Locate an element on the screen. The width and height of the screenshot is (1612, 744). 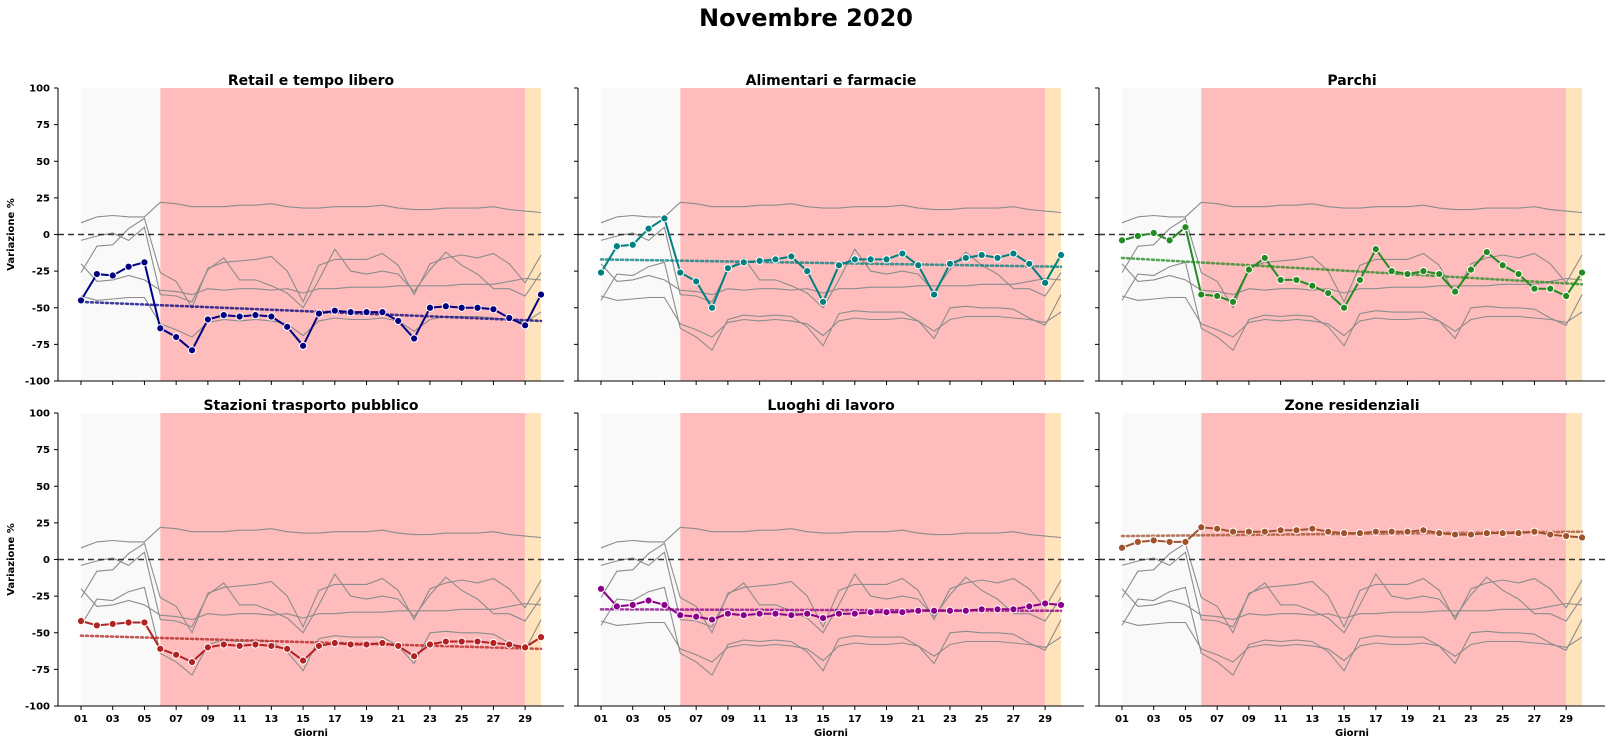
y-tick-label: -50 is located at coordinates (41, 308).